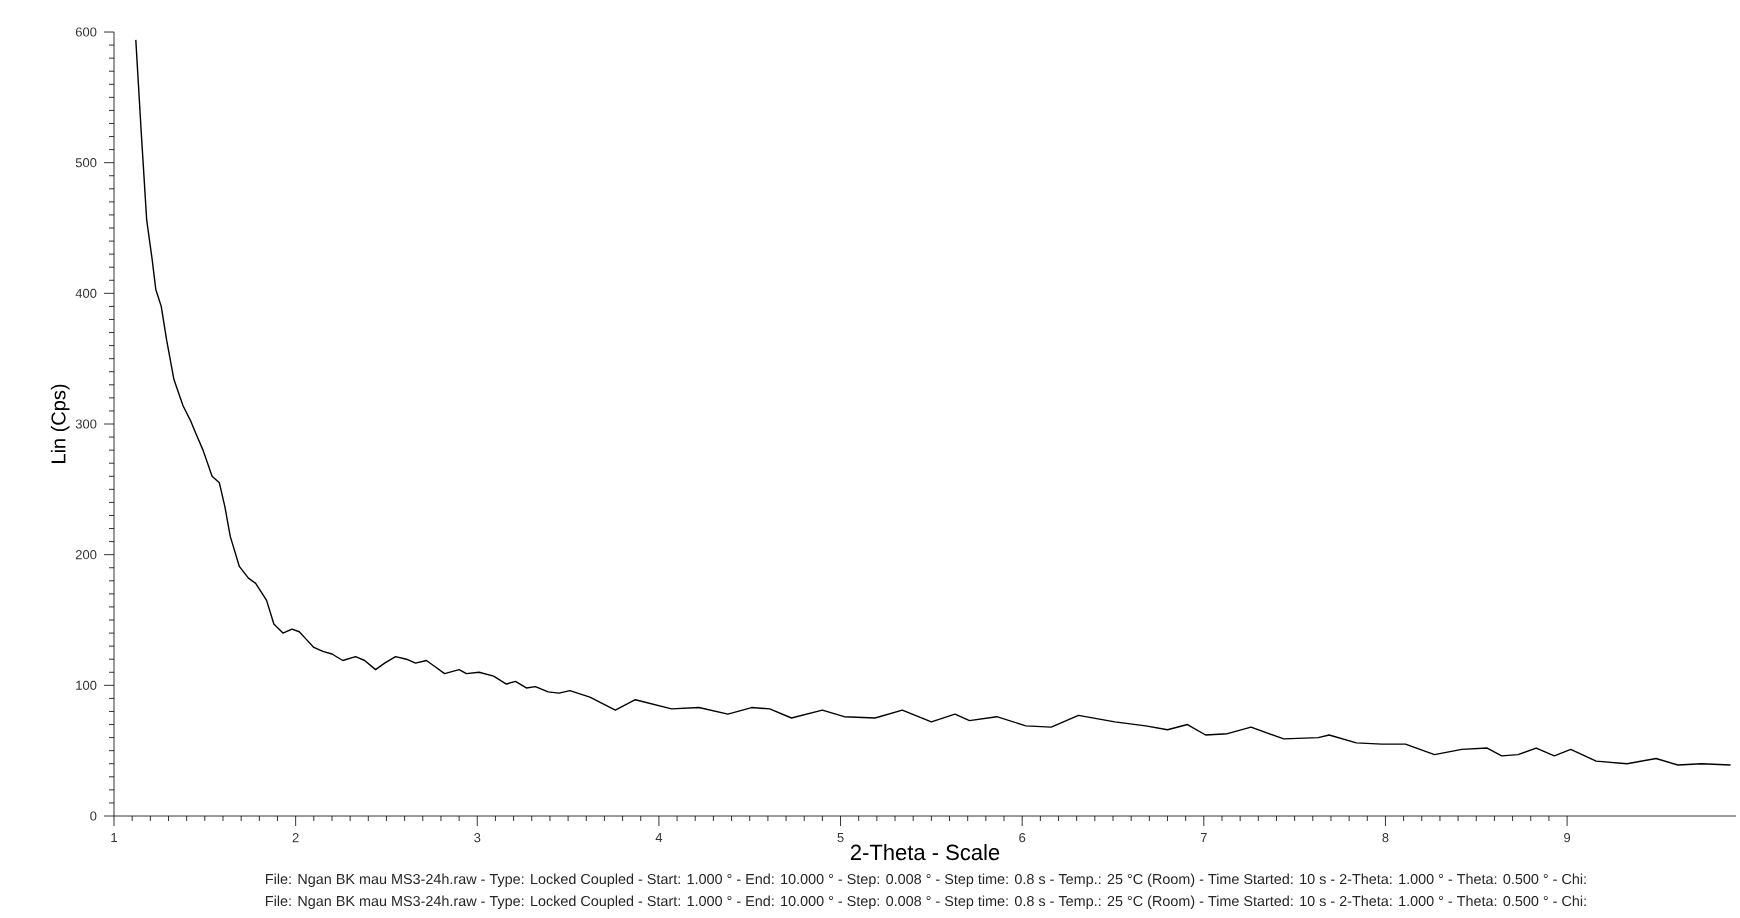 The image size is (1740, 918). What do you see at coordinates (60, 423) in the screenshot?
I see `y-axis-title: Lin (Cps)` at bounding box center [60, 423].